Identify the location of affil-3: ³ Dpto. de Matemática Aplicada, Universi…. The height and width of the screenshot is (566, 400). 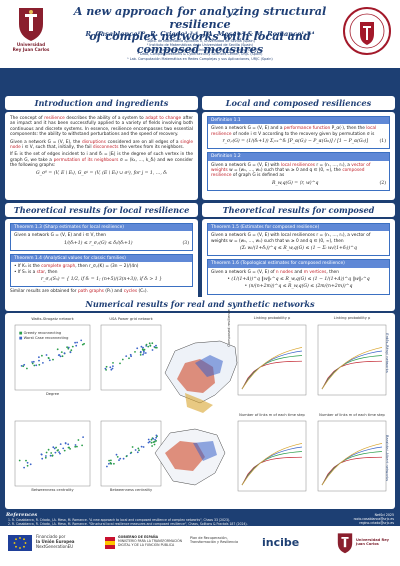
(200, 49).